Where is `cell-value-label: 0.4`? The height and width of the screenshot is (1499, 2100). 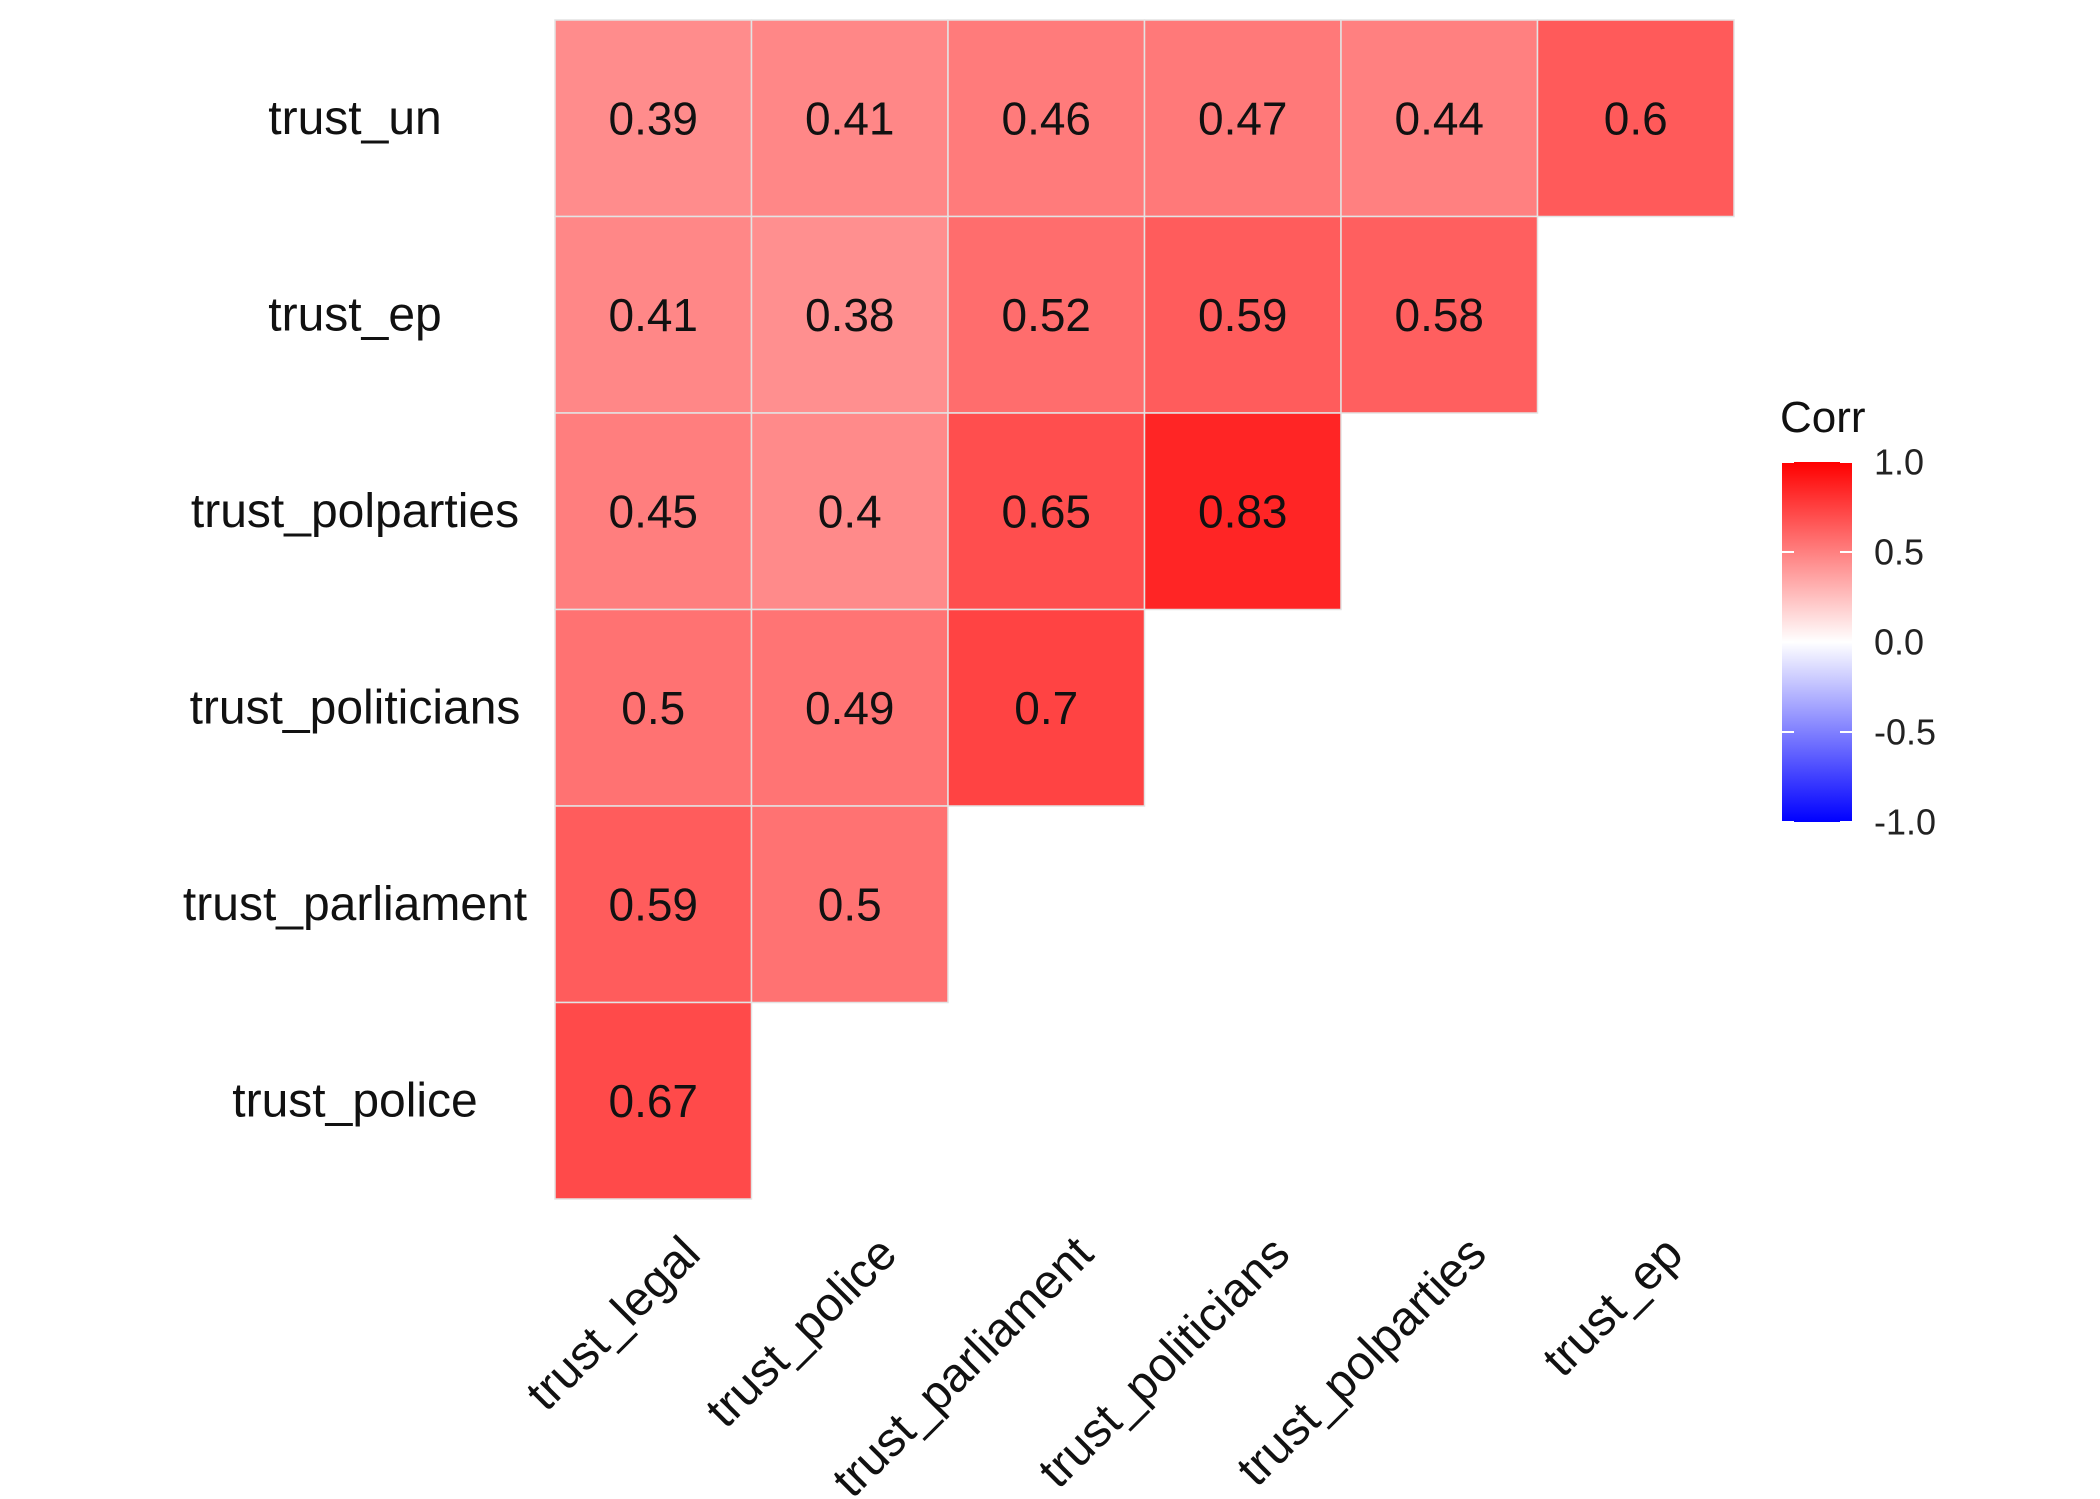
cell-value-label: 0.4 is located at coordinates (850, 511).